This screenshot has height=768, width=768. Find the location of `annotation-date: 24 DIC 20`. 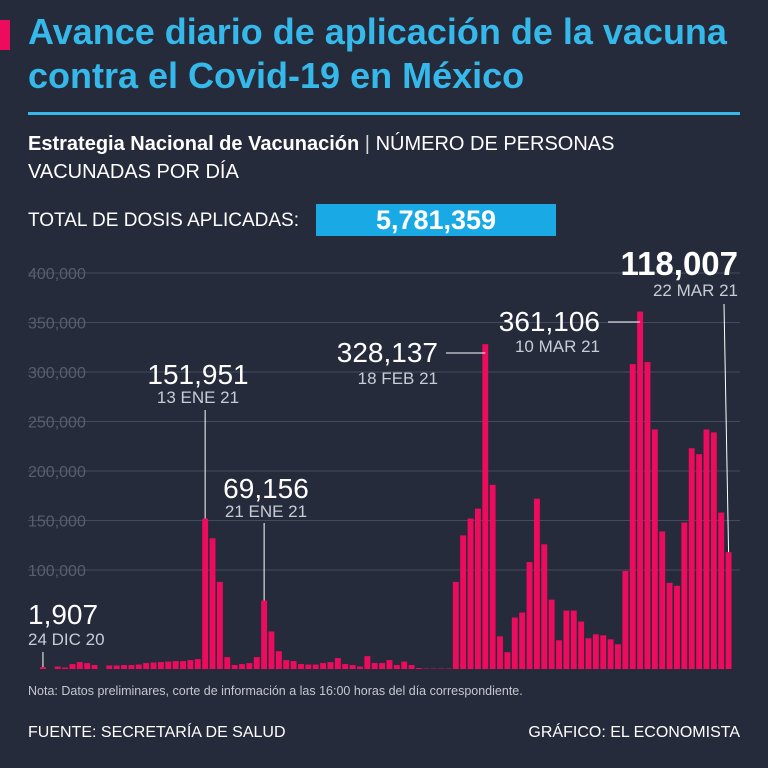

annotation-date: 24 DIC 20 is located at coordinates (66, 639).